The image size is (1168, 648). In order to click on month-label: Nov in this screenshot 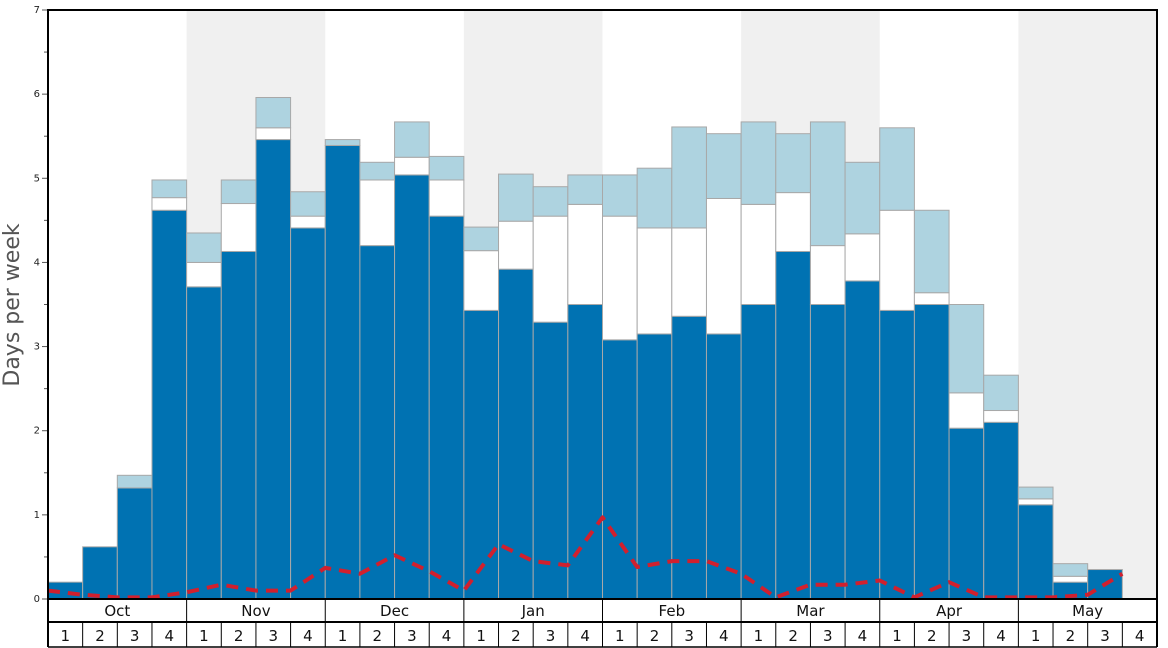, I will do `click(255, 611)`.